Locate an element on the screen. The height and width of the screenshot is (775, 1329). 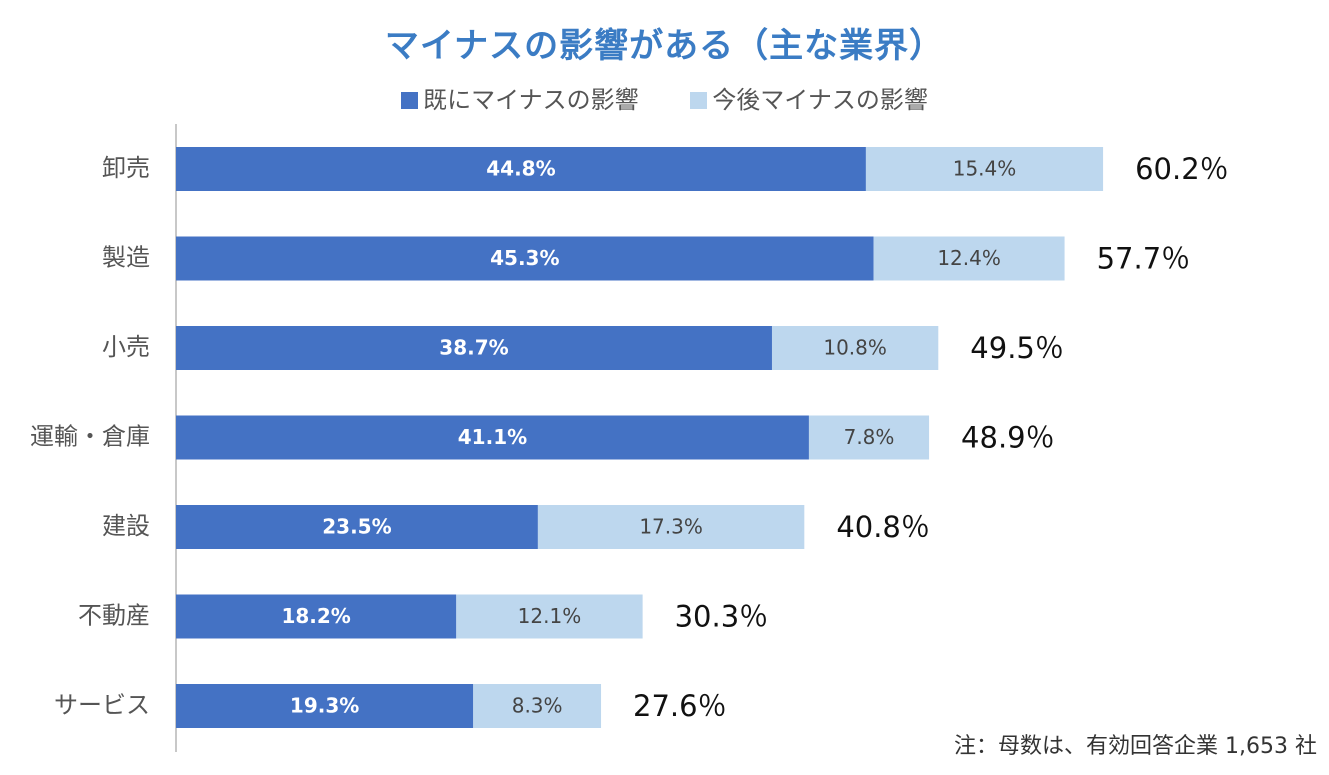
data-label-series1: 38.7% is located at coordinates (473, 348).